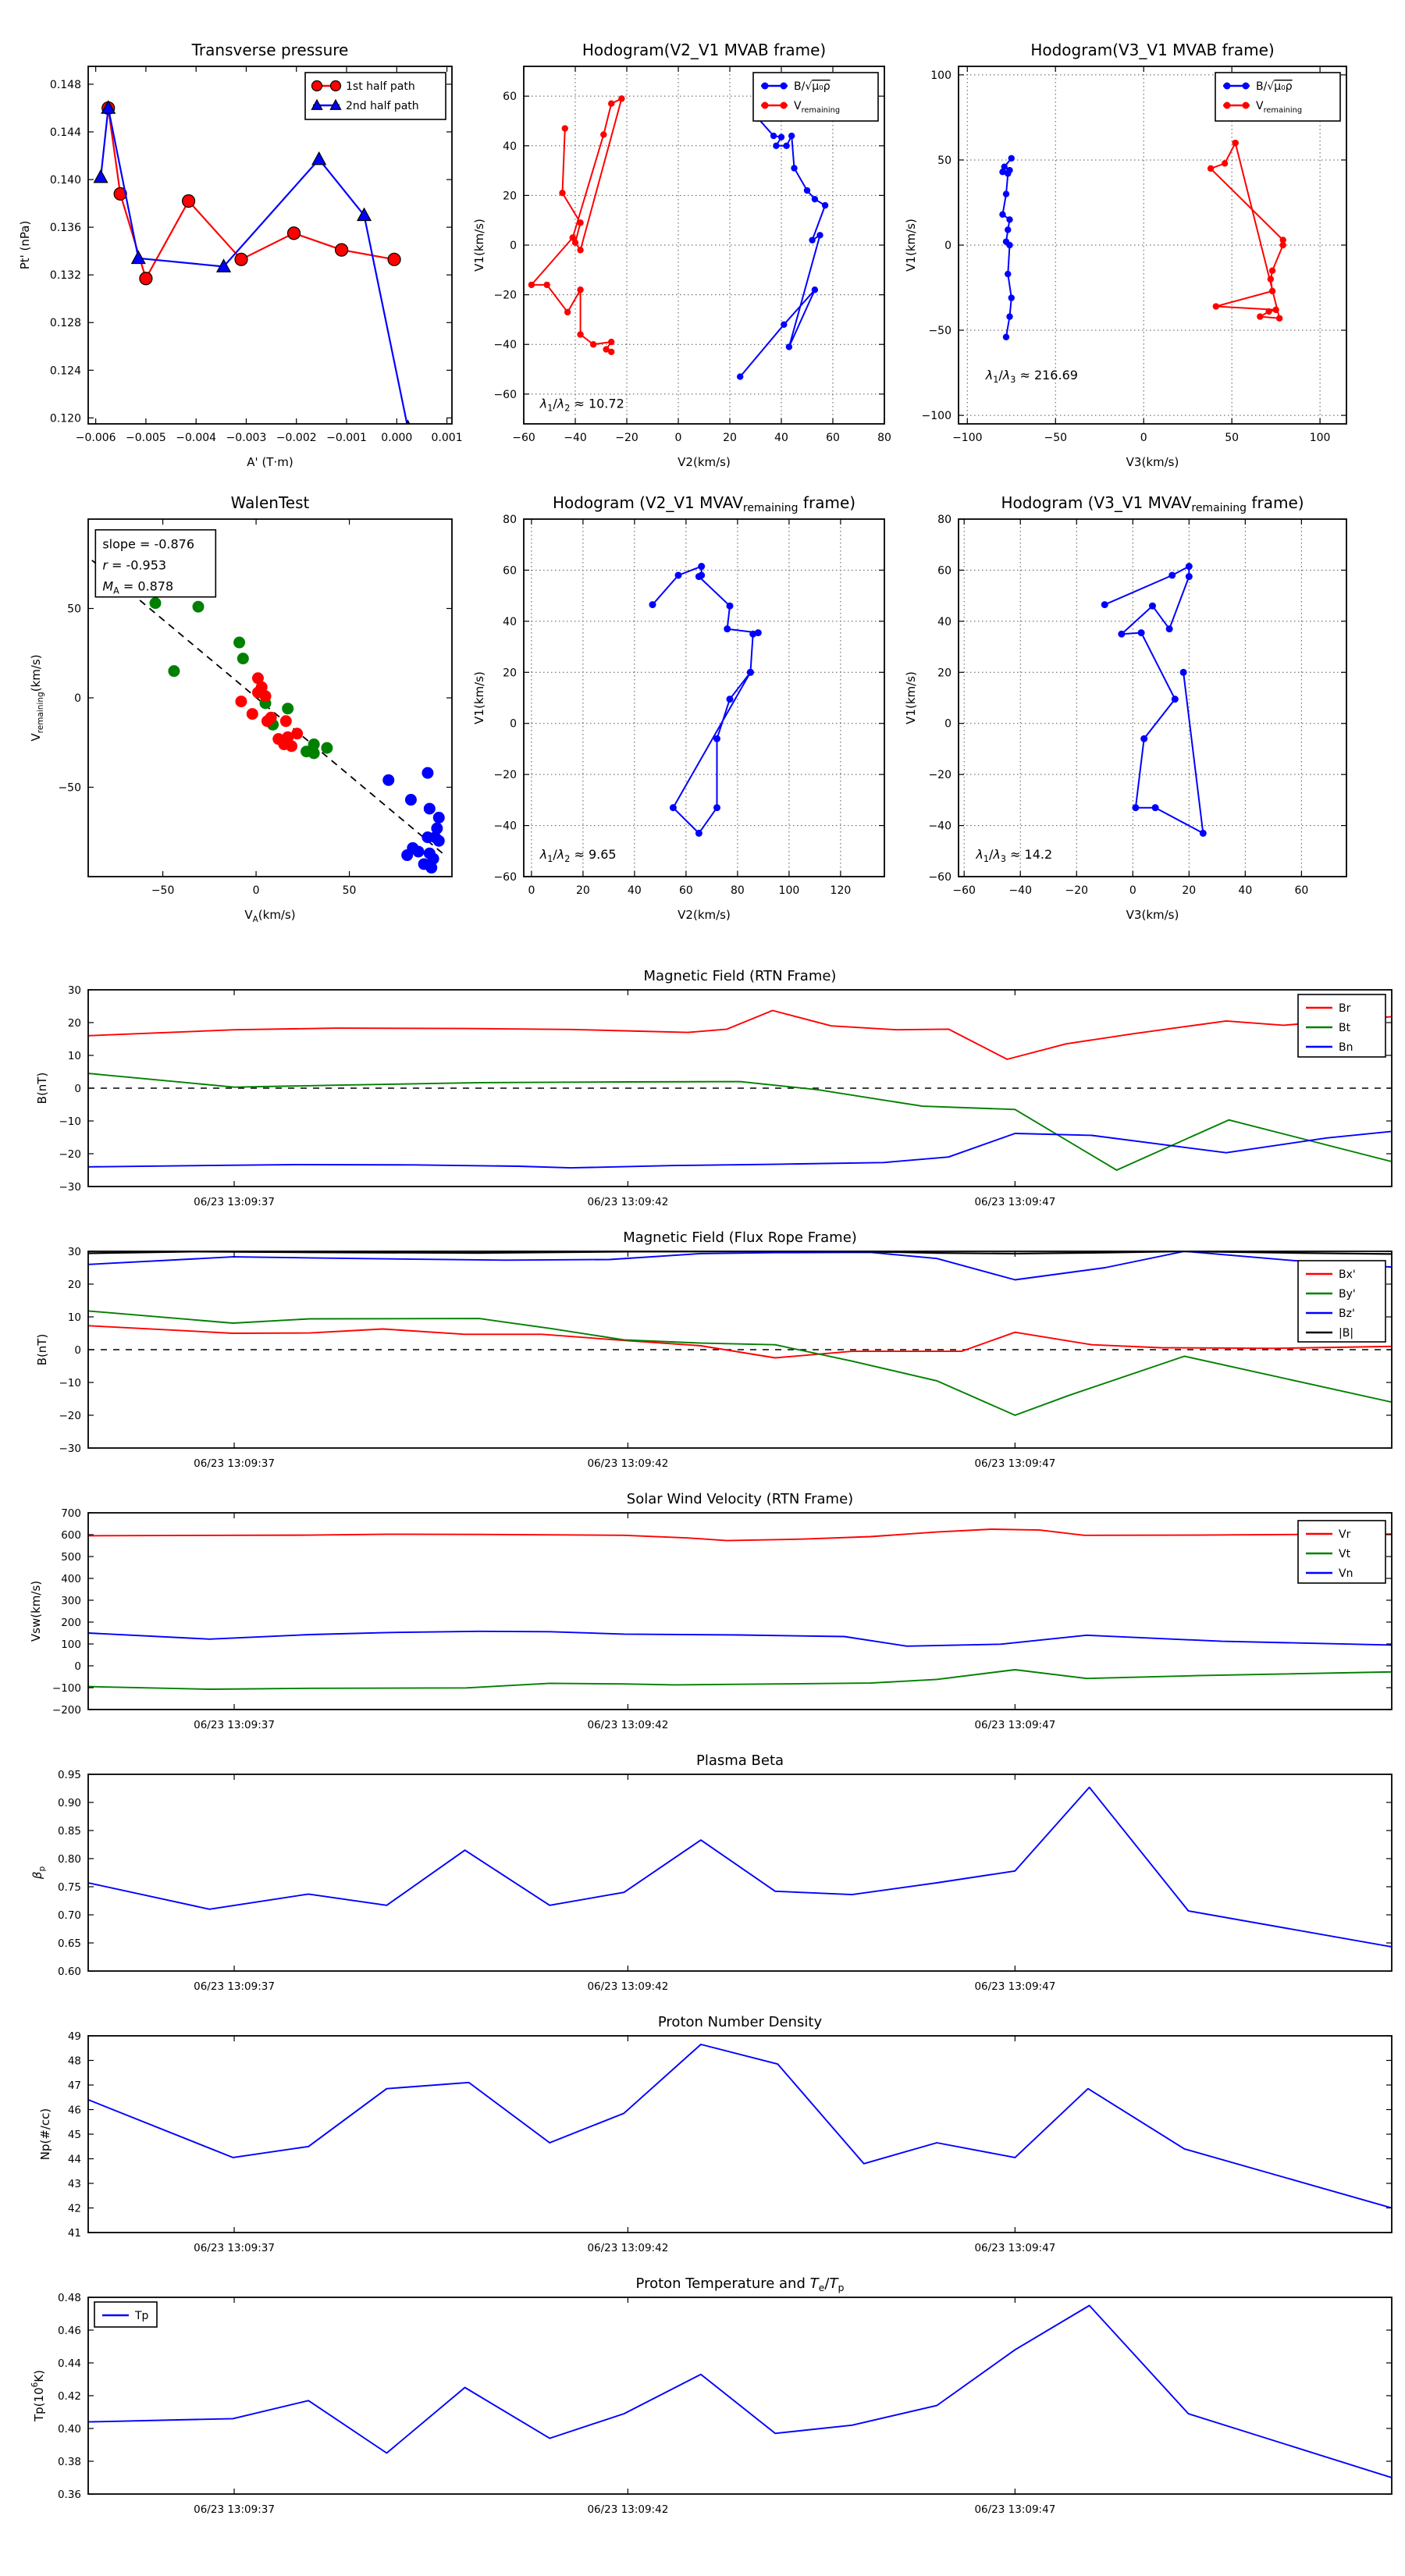  What do you see at coordinates (911, 697) in the screenshot?
I see `hodogram-v3v1-mvav-ylabel: V1(km/s)` at bounding box center [911, 697].